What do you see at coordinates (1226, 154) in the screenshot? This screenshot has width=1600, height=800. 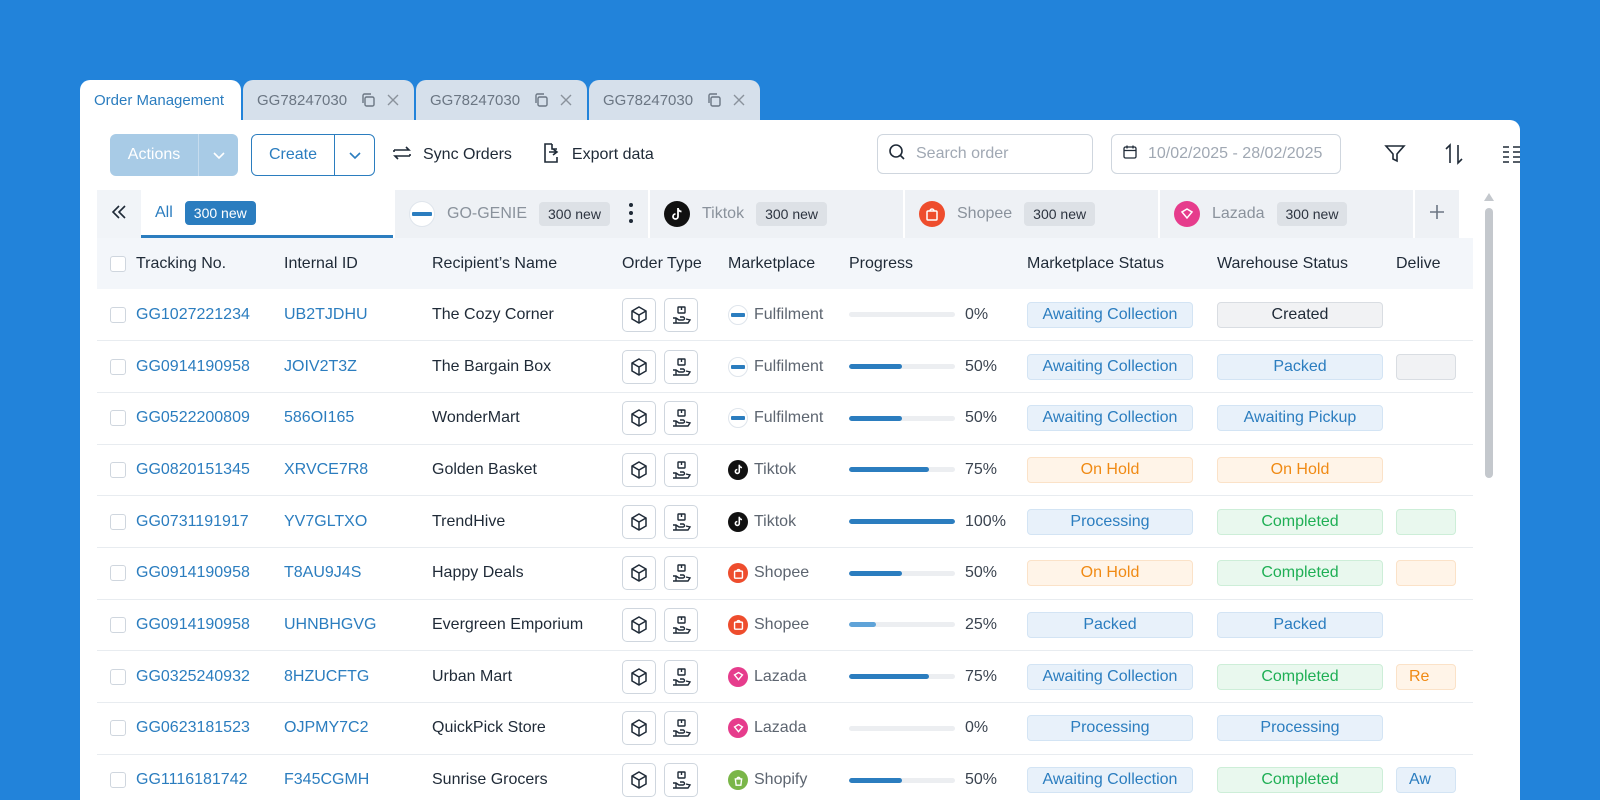 I see `date-range-picker: 10/02/2025 - 28/02/2025` at bounding box center [1226, 154].